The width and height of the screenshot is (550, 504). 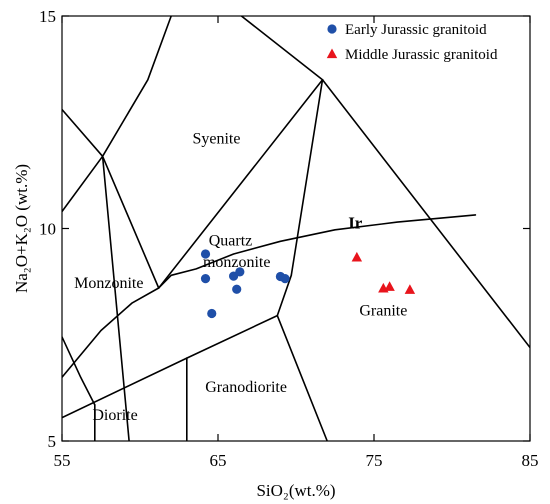 What do you see at coordinates (114, 415) in the screenshot?
I see `field-label: Diorite` at bounding box center [114, 415].